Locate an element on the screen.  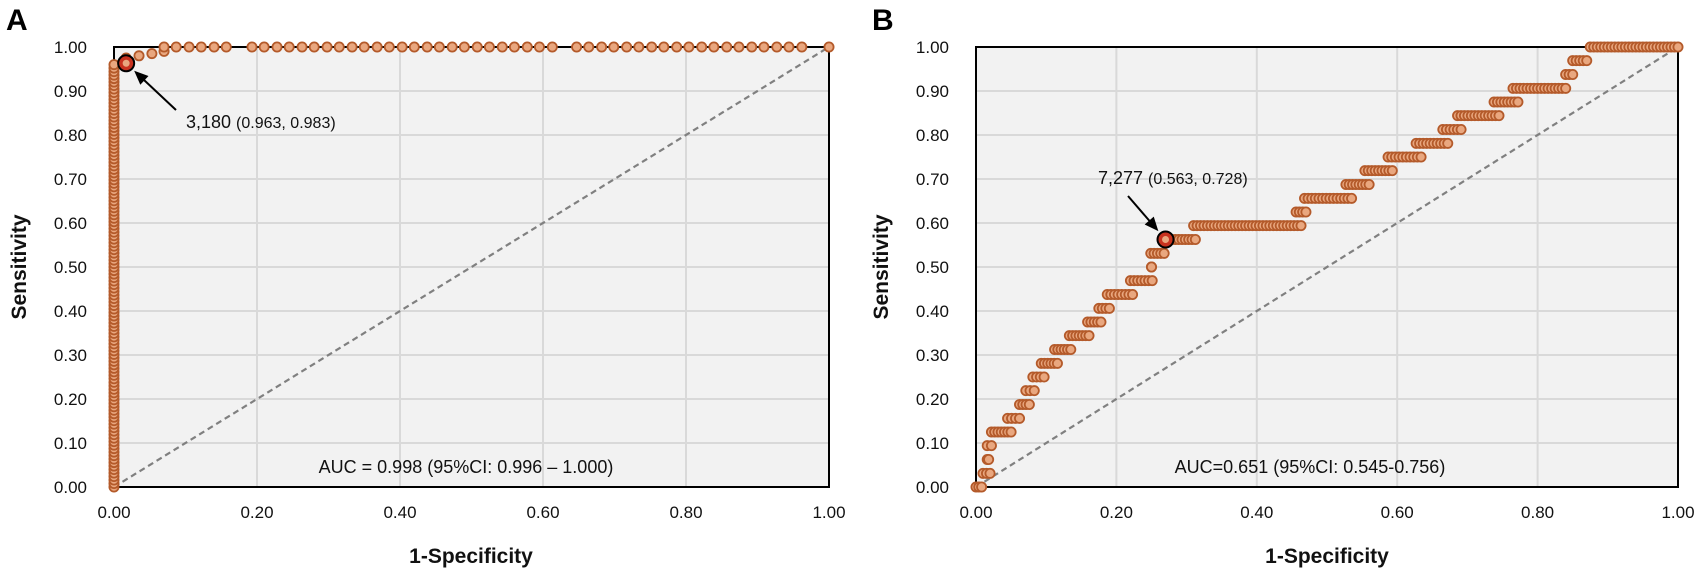
cutoff-annotation: 7,277 (0.563, 0.728) is located at coordinates (1173, 178).